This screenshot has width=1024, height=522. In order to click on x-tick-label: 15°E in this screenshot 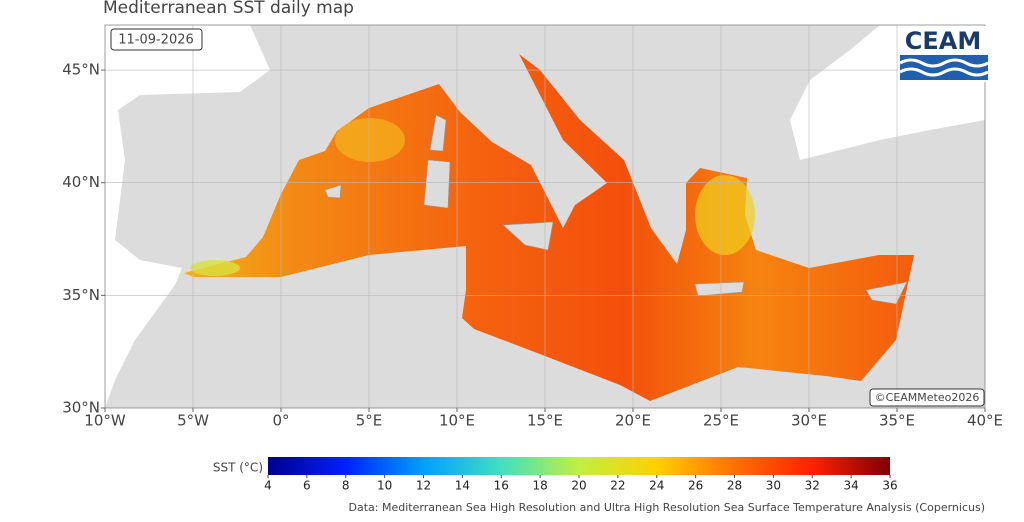, I will do `click(545, 421)`.